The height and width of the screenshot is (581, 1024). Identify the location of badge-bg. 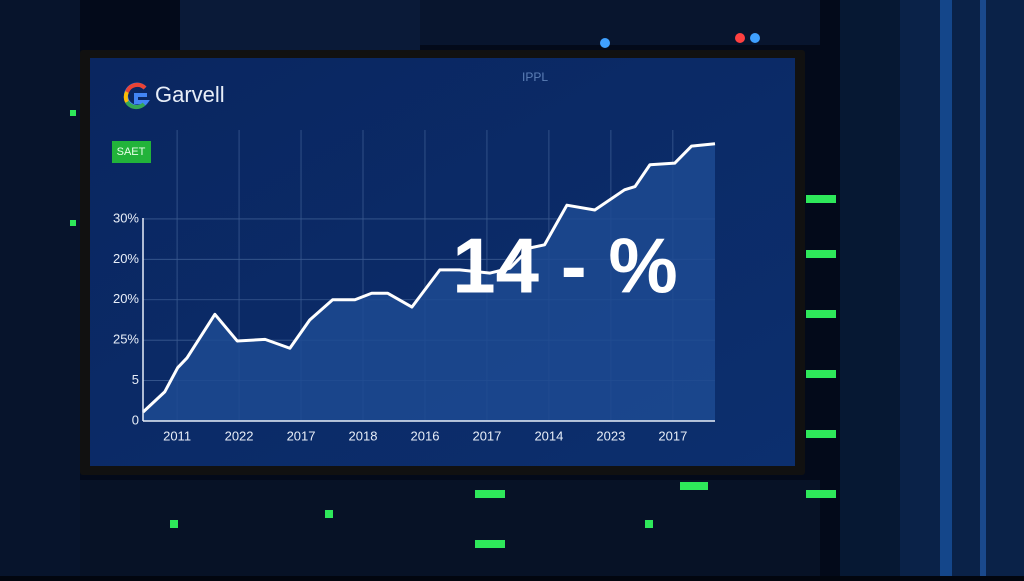
(131, 152).